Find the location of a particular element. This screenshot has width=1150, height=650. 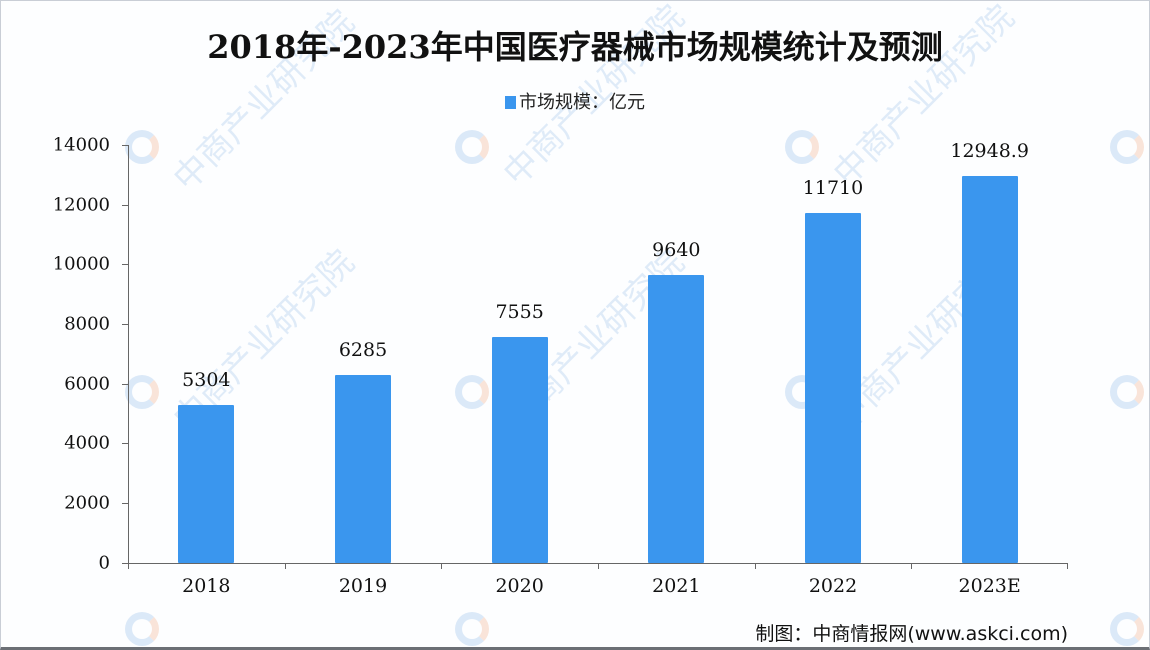

x-tick-label: 2019 is located at coordinates (363, 586).